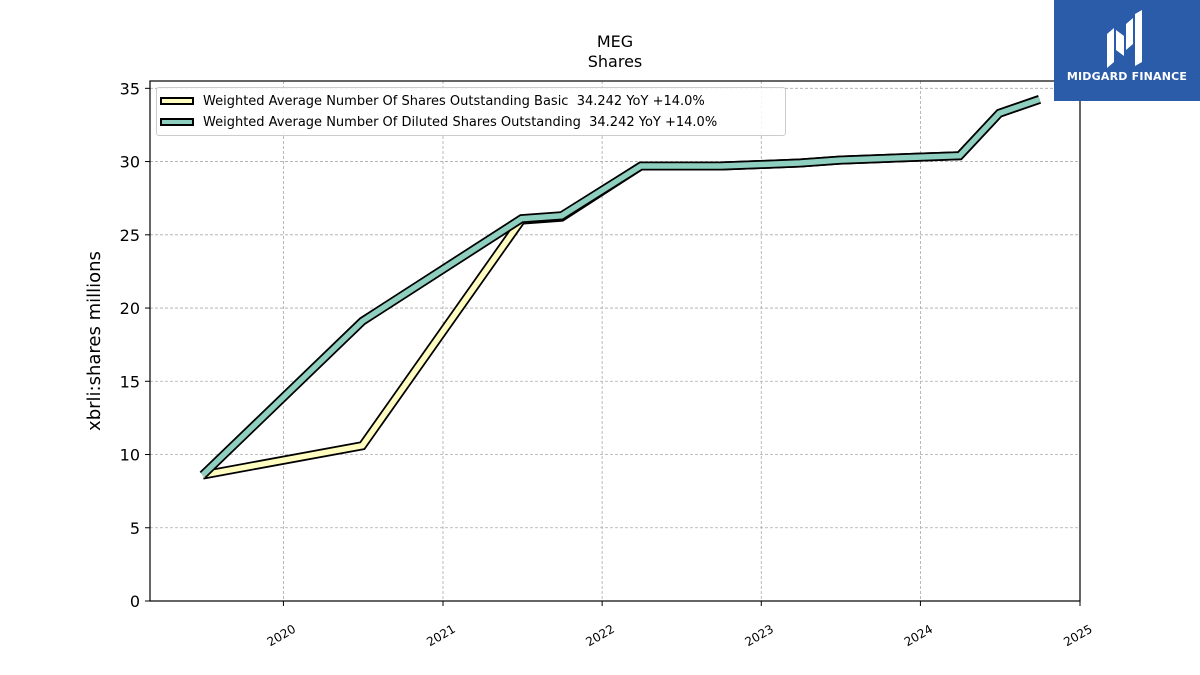 Image resolution: width=1200 pixels, height=675 pixels. What do you see at coordinates (177, 101) in the screenshot?
I see `legend-swatch-basic` at bounding box center [177, 101].